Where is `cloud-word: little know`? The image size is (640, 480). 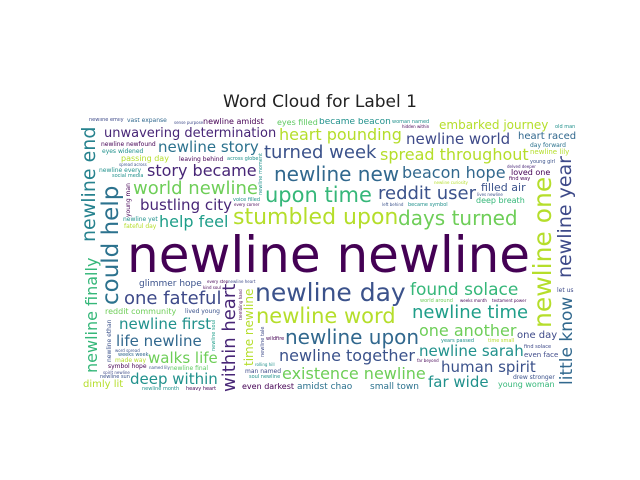
cloud-word: little know is located at coordinates (566, 340).